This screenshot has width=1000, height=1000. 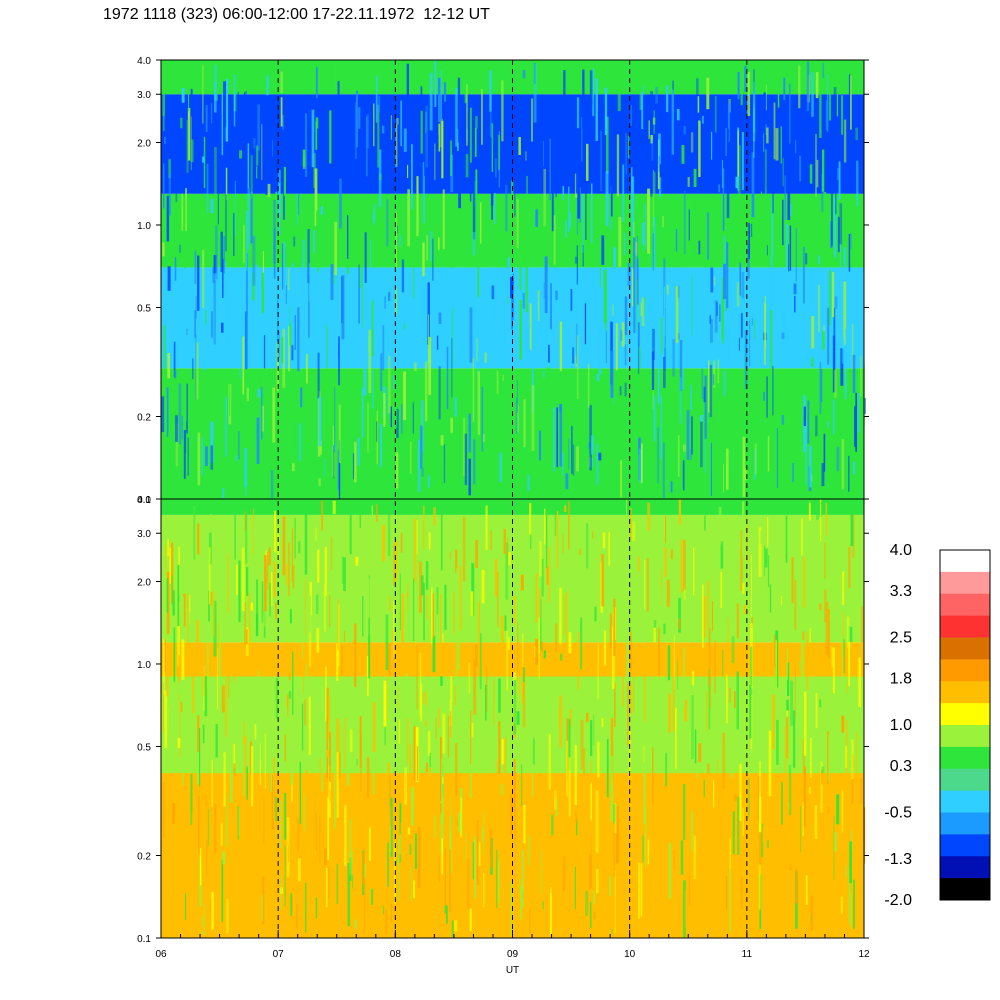 What do you see at coordinates (396, 954) in the screenshot?
I see `x-tick-label: 08` at bounding box center [396, 954].